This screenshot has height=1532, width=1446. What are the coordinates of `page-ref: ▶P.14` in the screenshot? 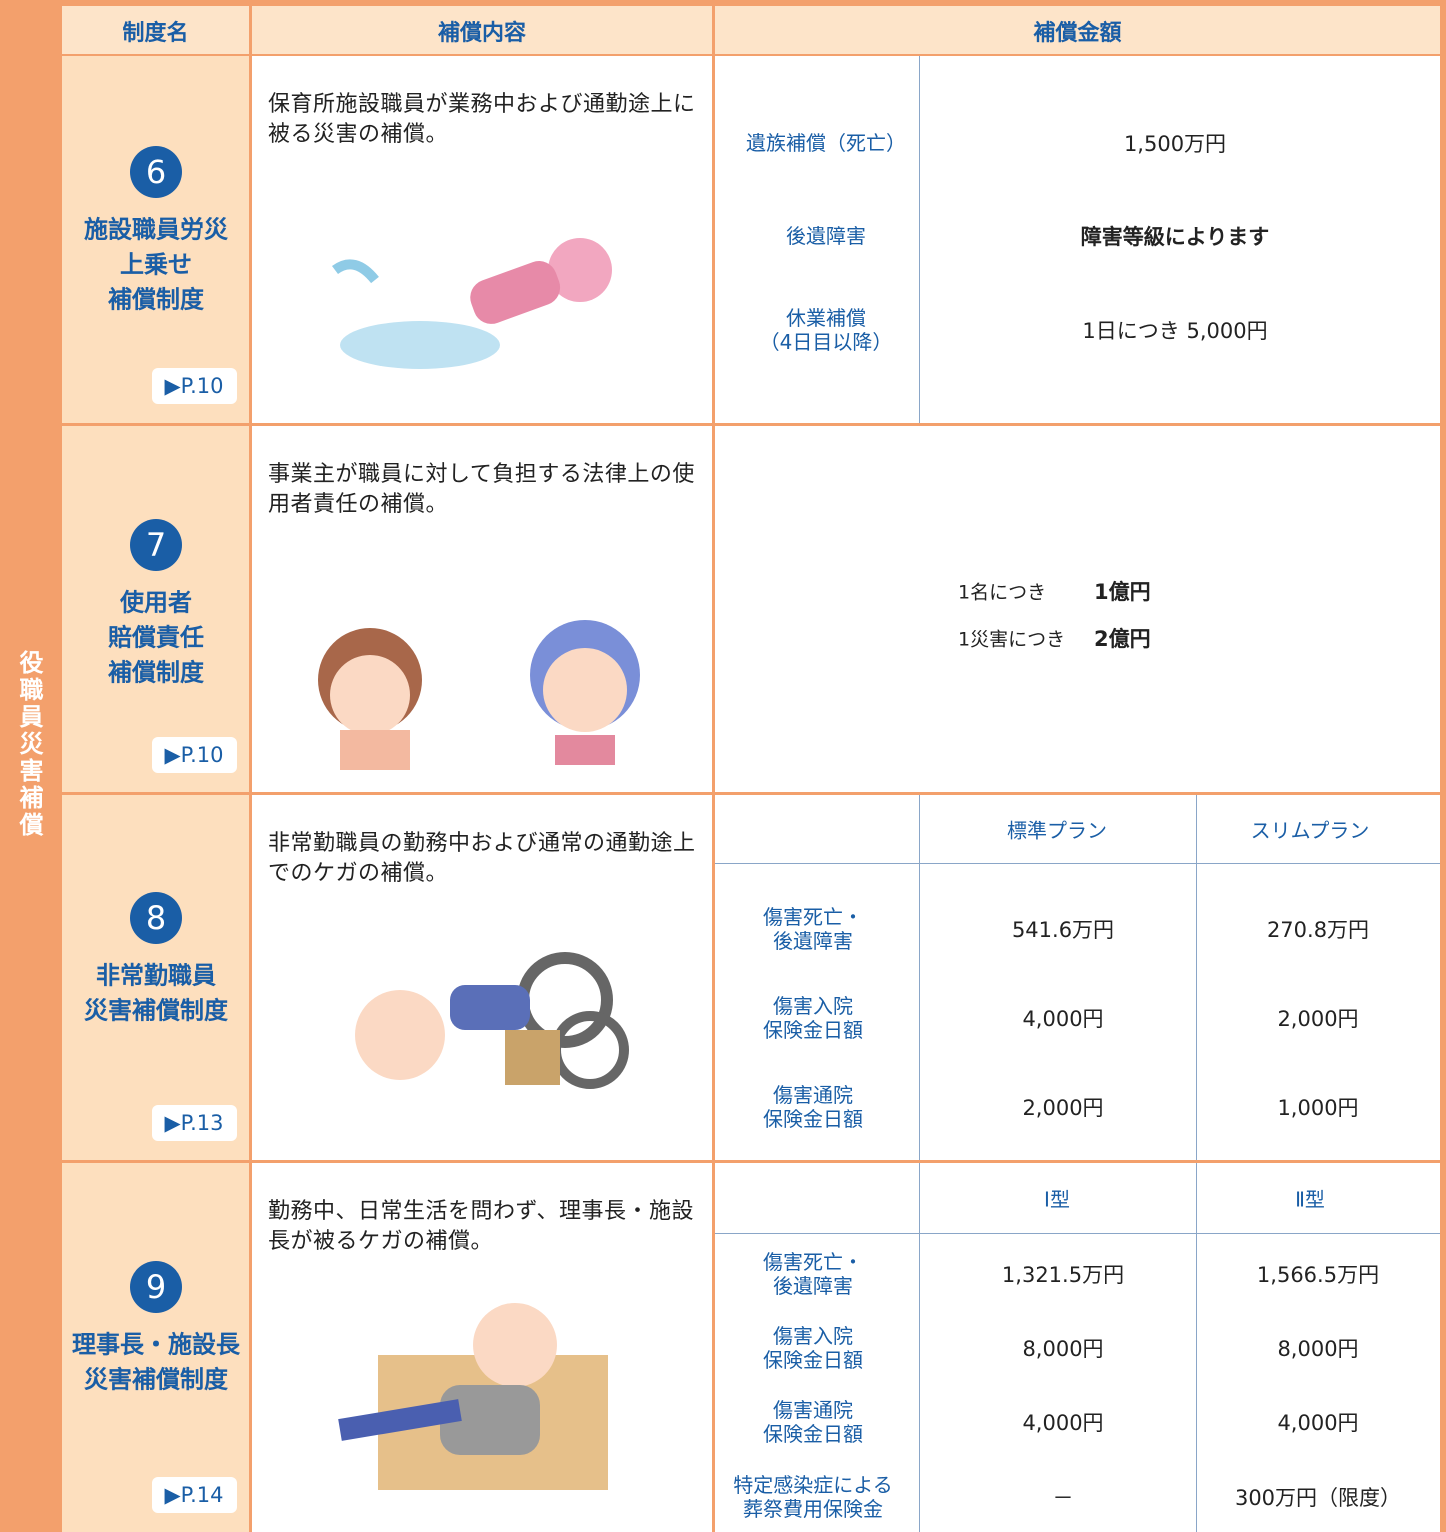 It's located at (194, 1495).